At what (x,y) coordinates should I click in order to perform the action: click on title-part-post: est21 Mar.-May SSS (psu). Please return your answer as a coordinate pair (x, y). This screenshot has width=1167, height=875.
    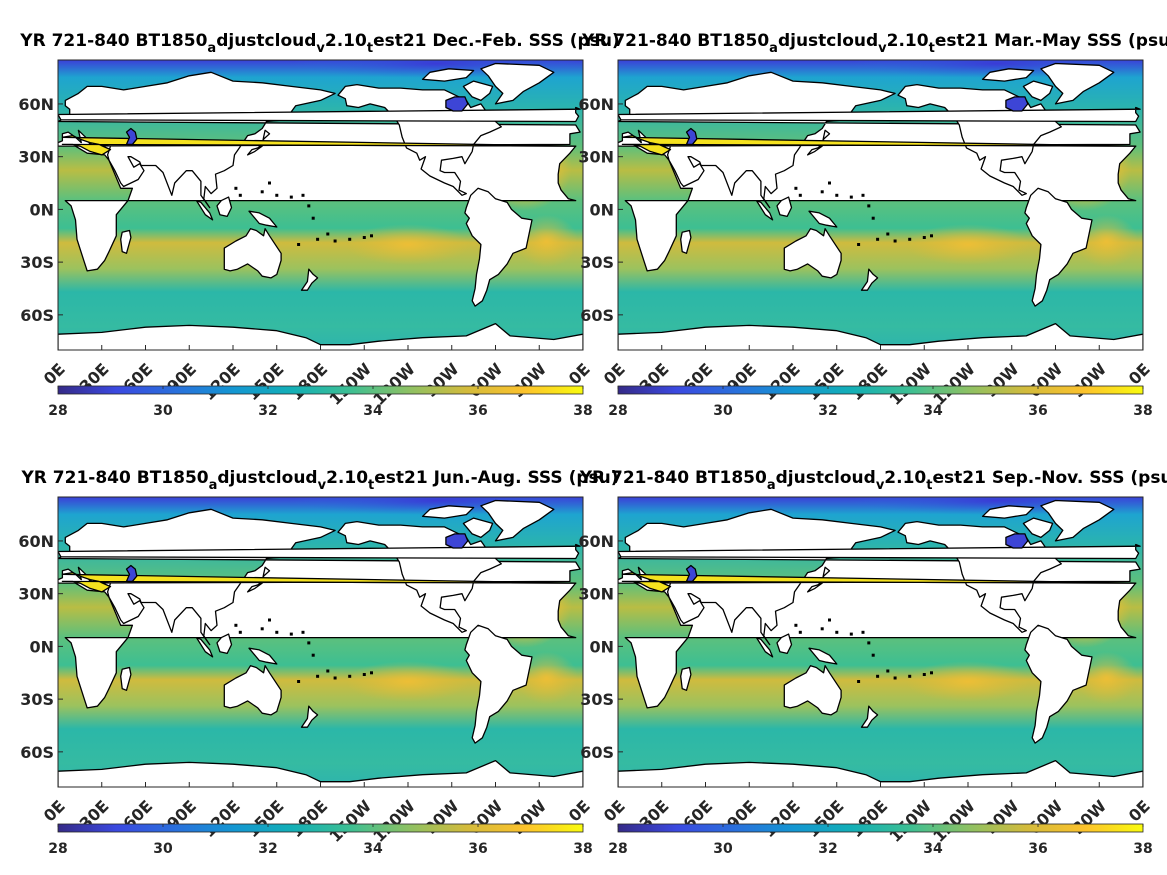
    Looking at the image, I should click on (1051, 41).